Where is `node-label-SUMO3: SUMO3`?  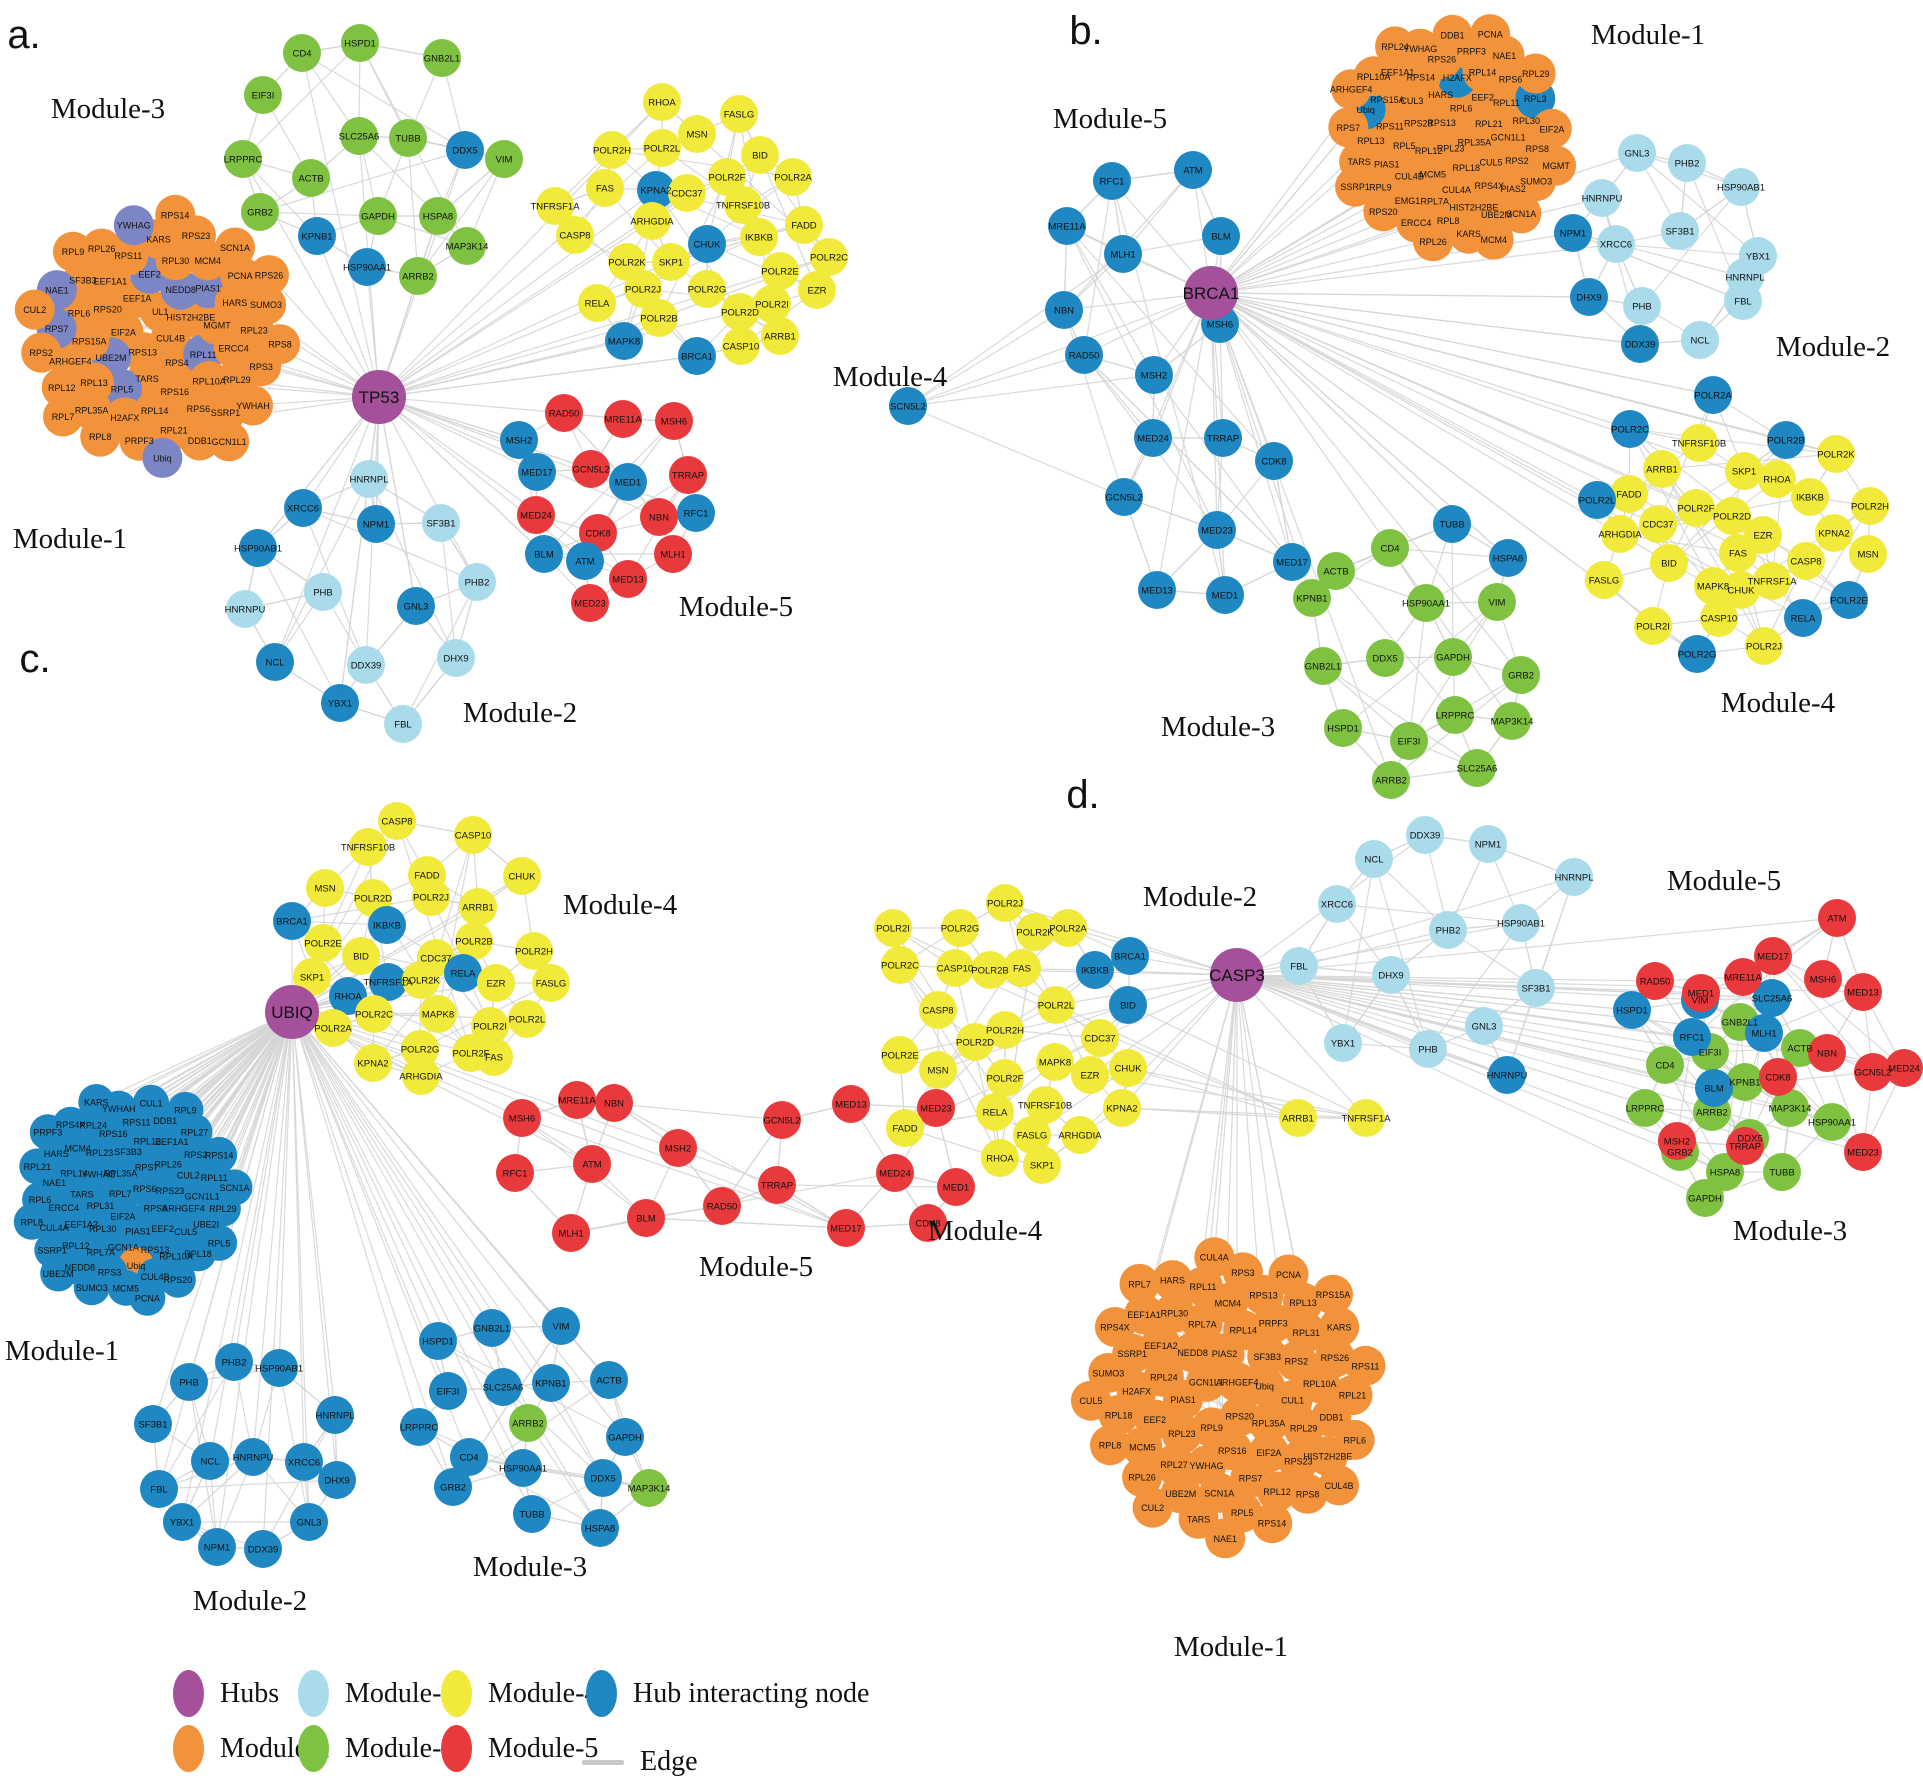
node-label-SUMO3: SUMO3 is located at coordinates (266, 305).